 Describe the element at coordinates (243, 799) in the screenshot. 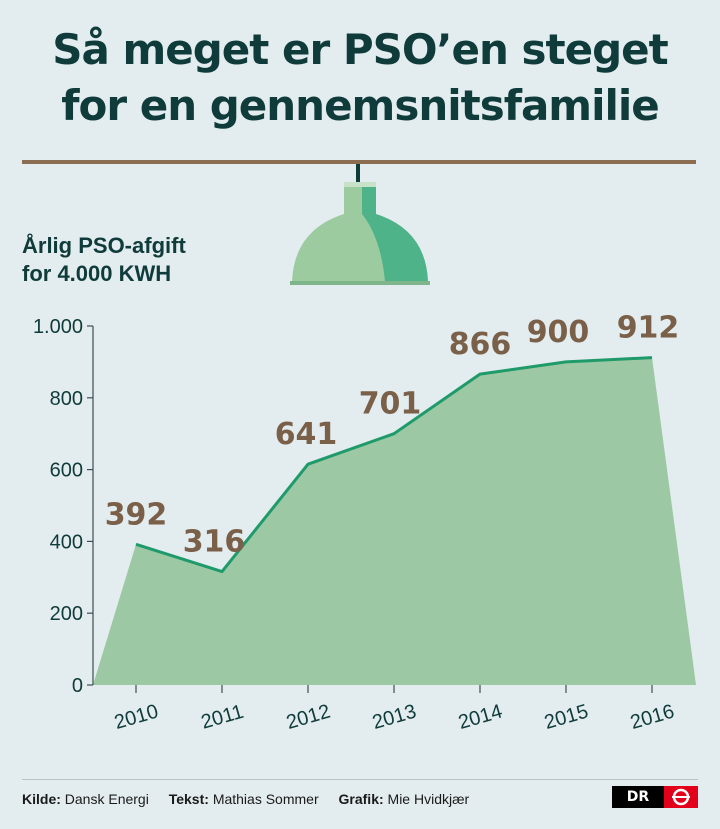

I see `credit-text: Tekst: Mathias Sommer` at that location.